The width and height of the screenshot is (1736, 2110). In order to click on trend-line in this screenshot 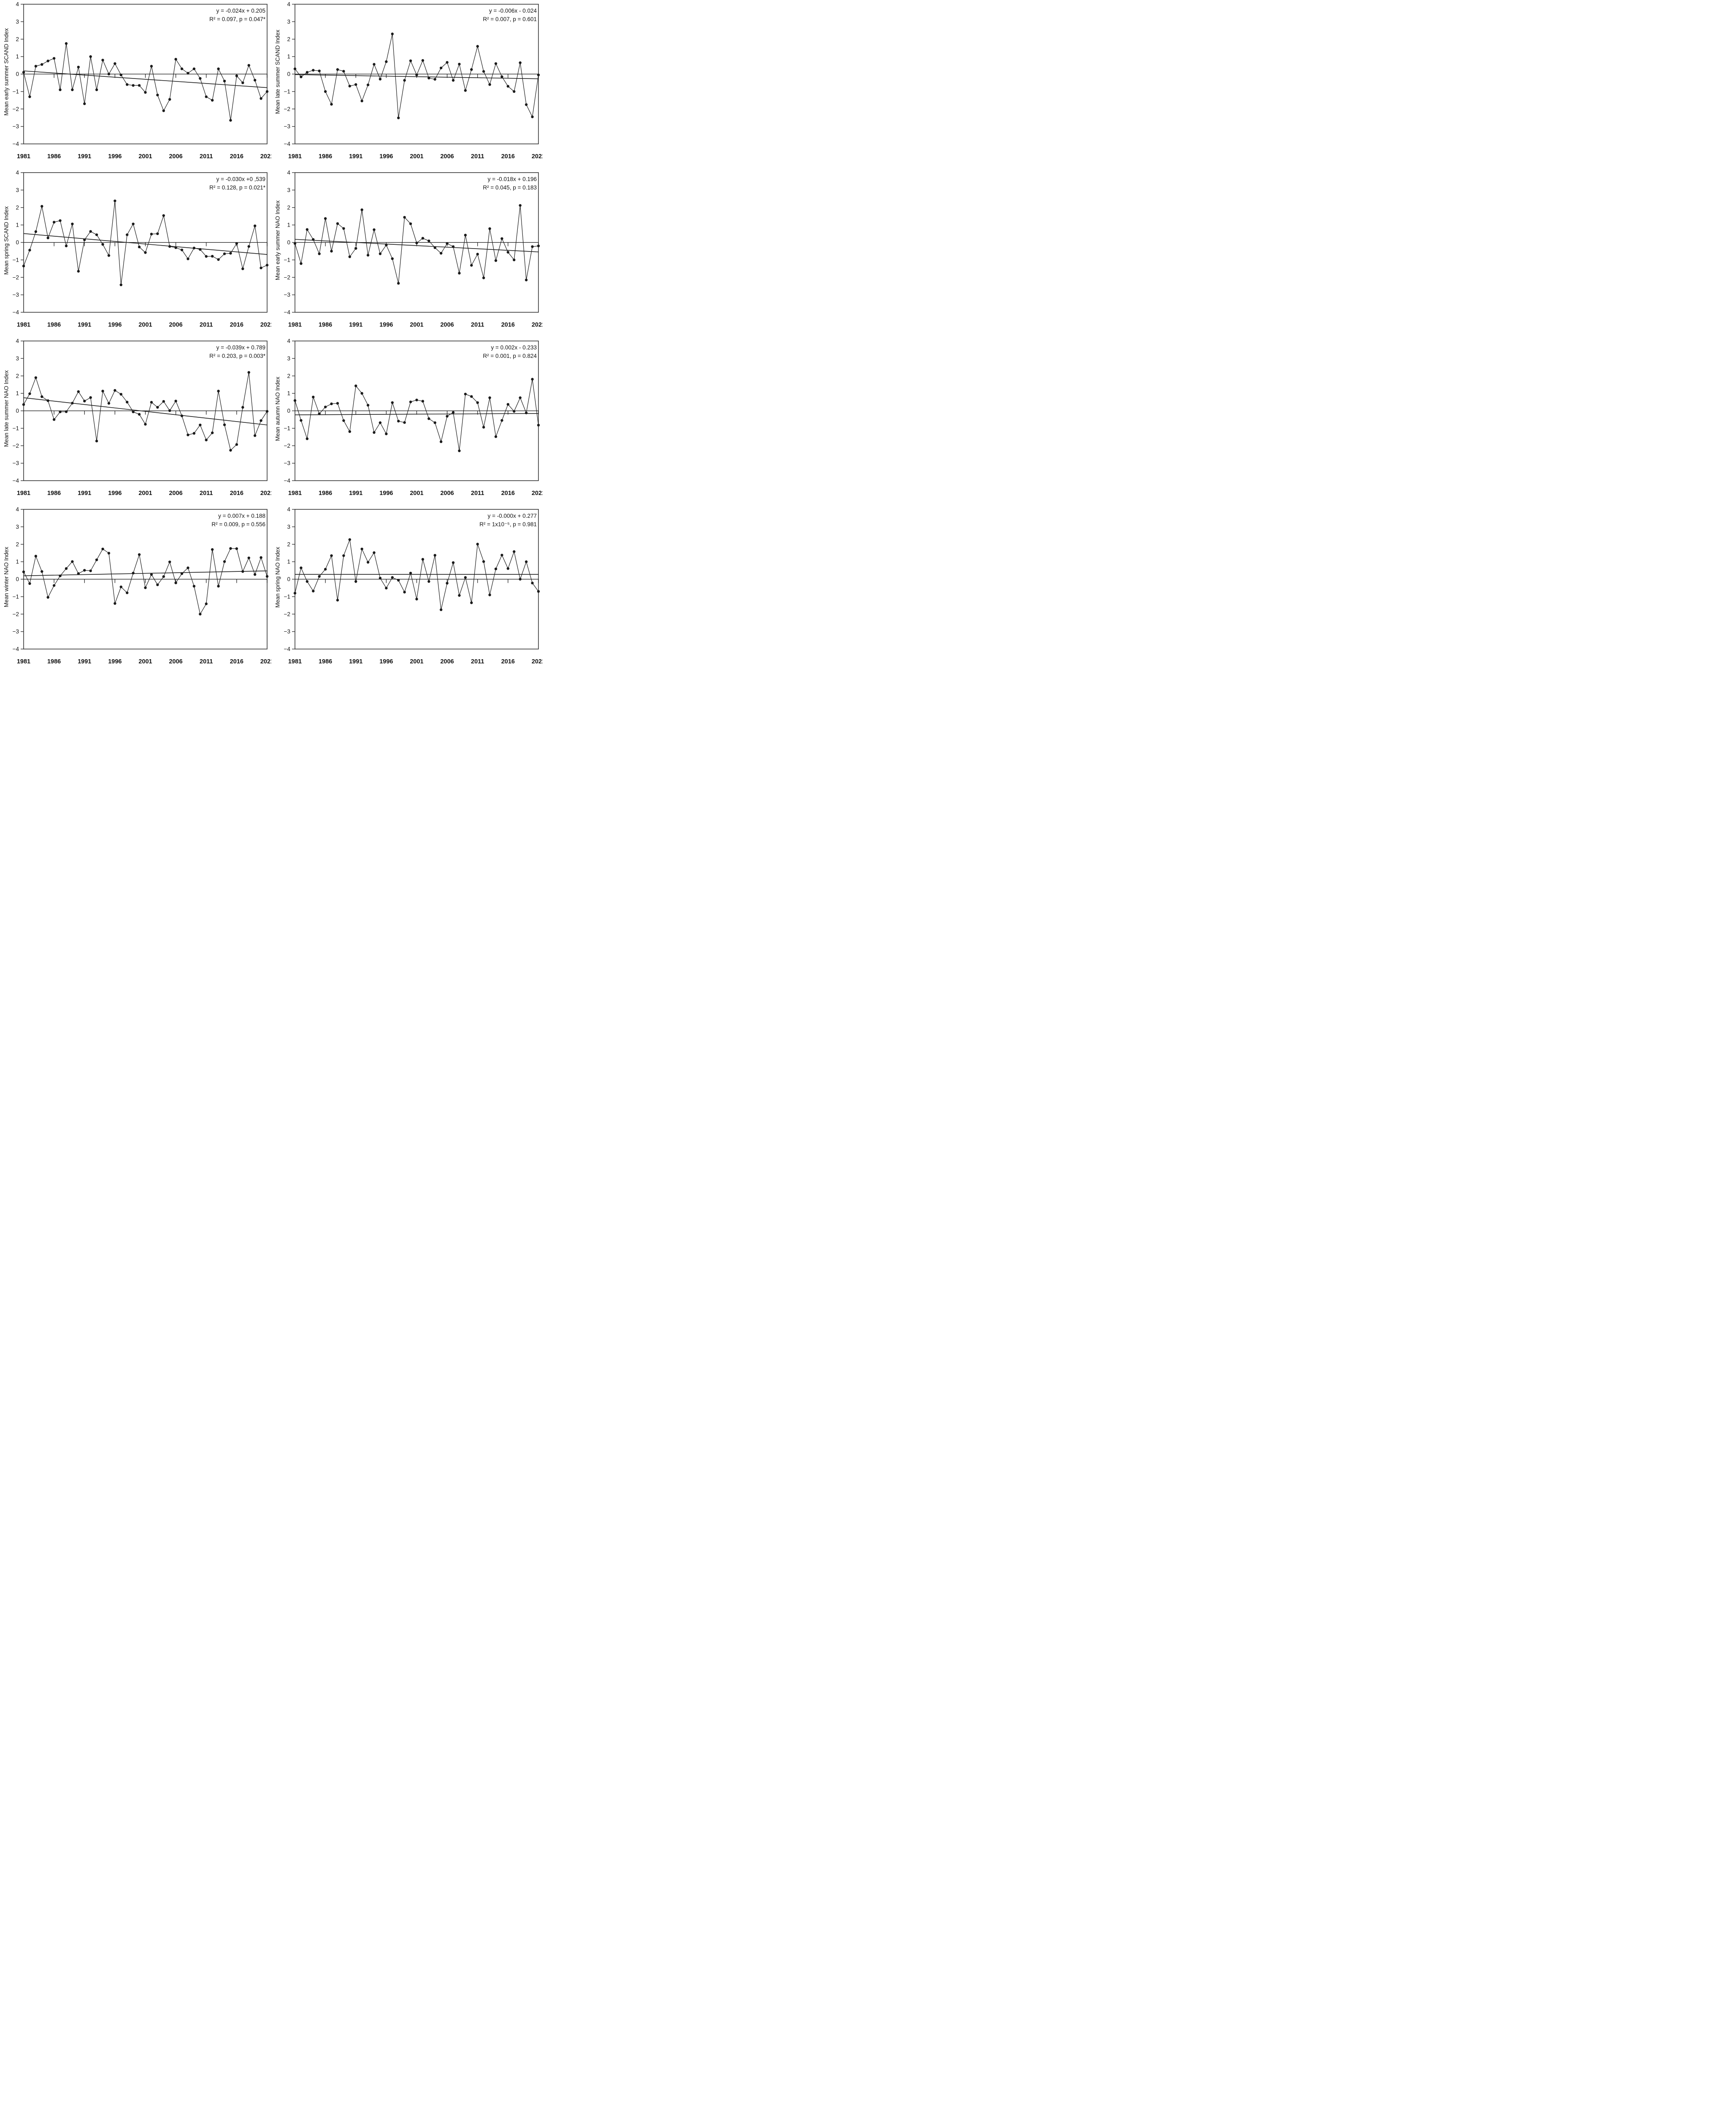, I will do `click(417, 414)`.